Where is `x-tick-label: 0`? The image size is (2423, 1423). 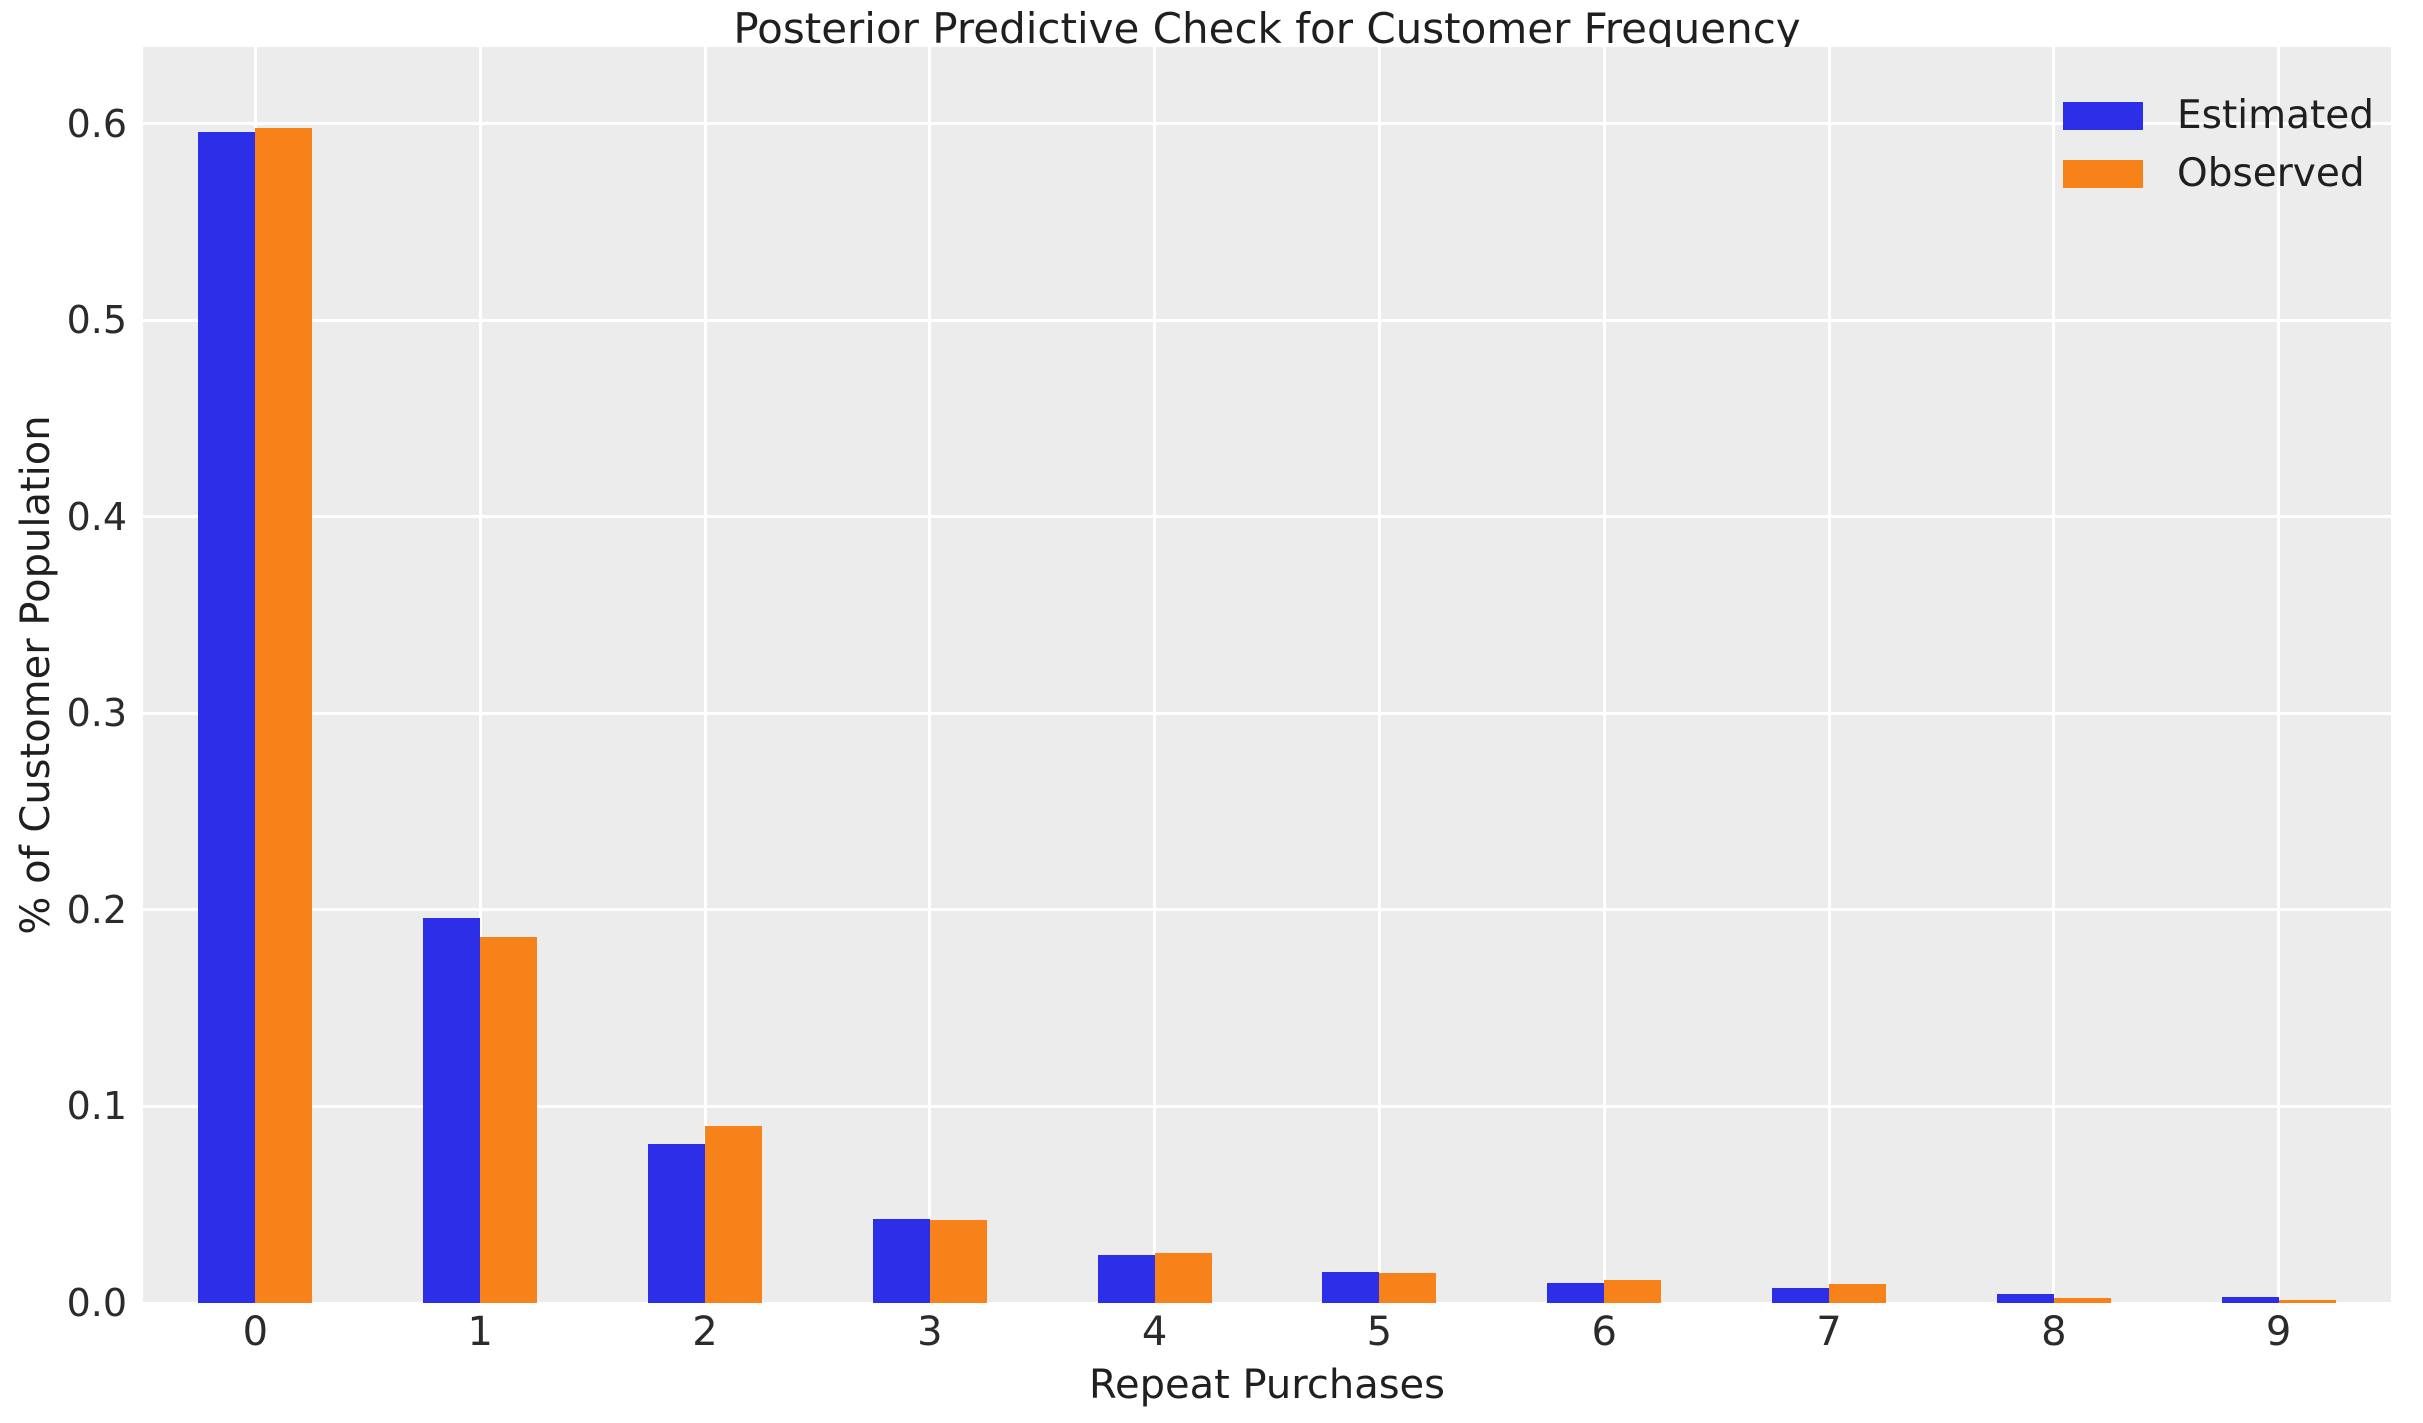 x-tick-label: 0 is located at coordinates (255, 1332).